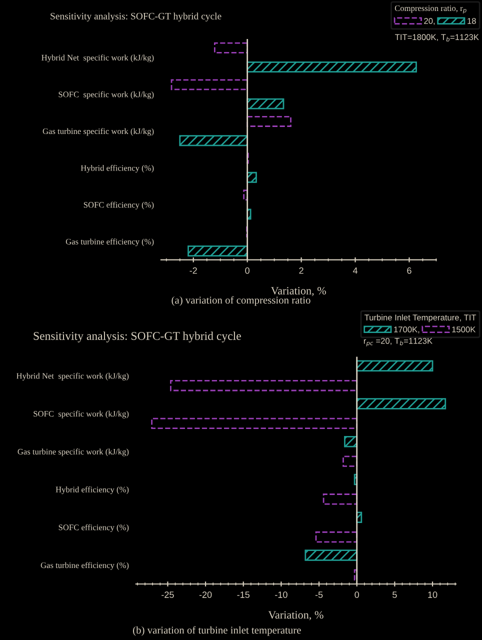 The image size is (482, 640). I want to click on text: (a) variation of compression ratio, so click(241, 301).